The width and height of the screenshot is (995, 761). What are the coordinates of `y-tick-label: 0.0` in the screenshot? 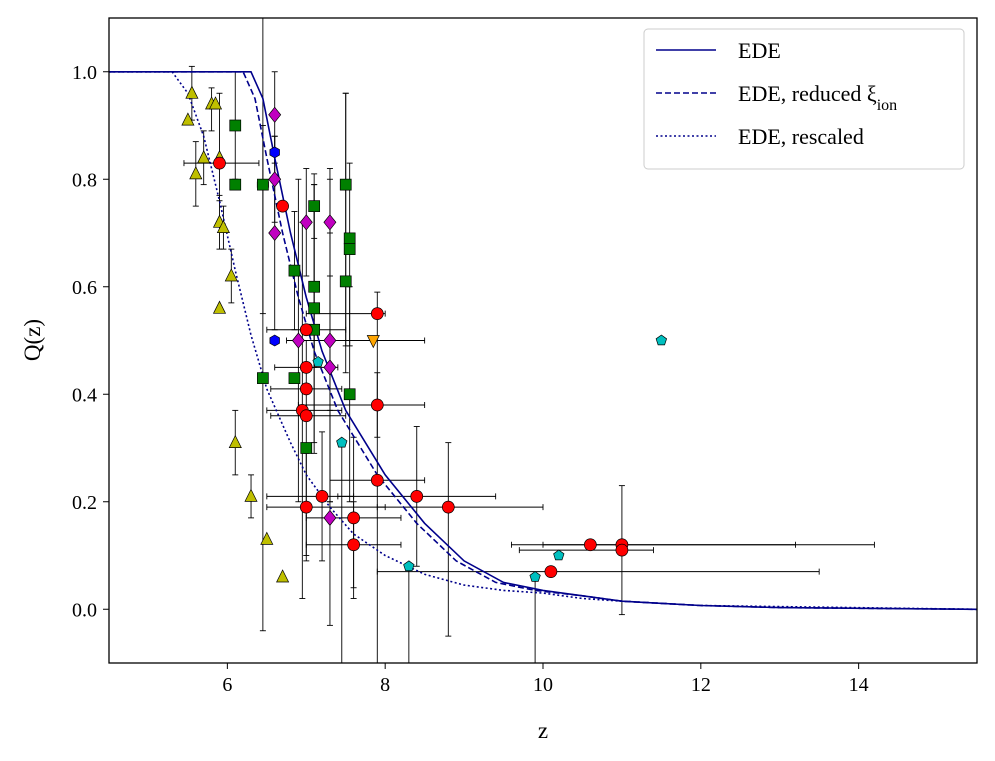 It's located at (84, 610).